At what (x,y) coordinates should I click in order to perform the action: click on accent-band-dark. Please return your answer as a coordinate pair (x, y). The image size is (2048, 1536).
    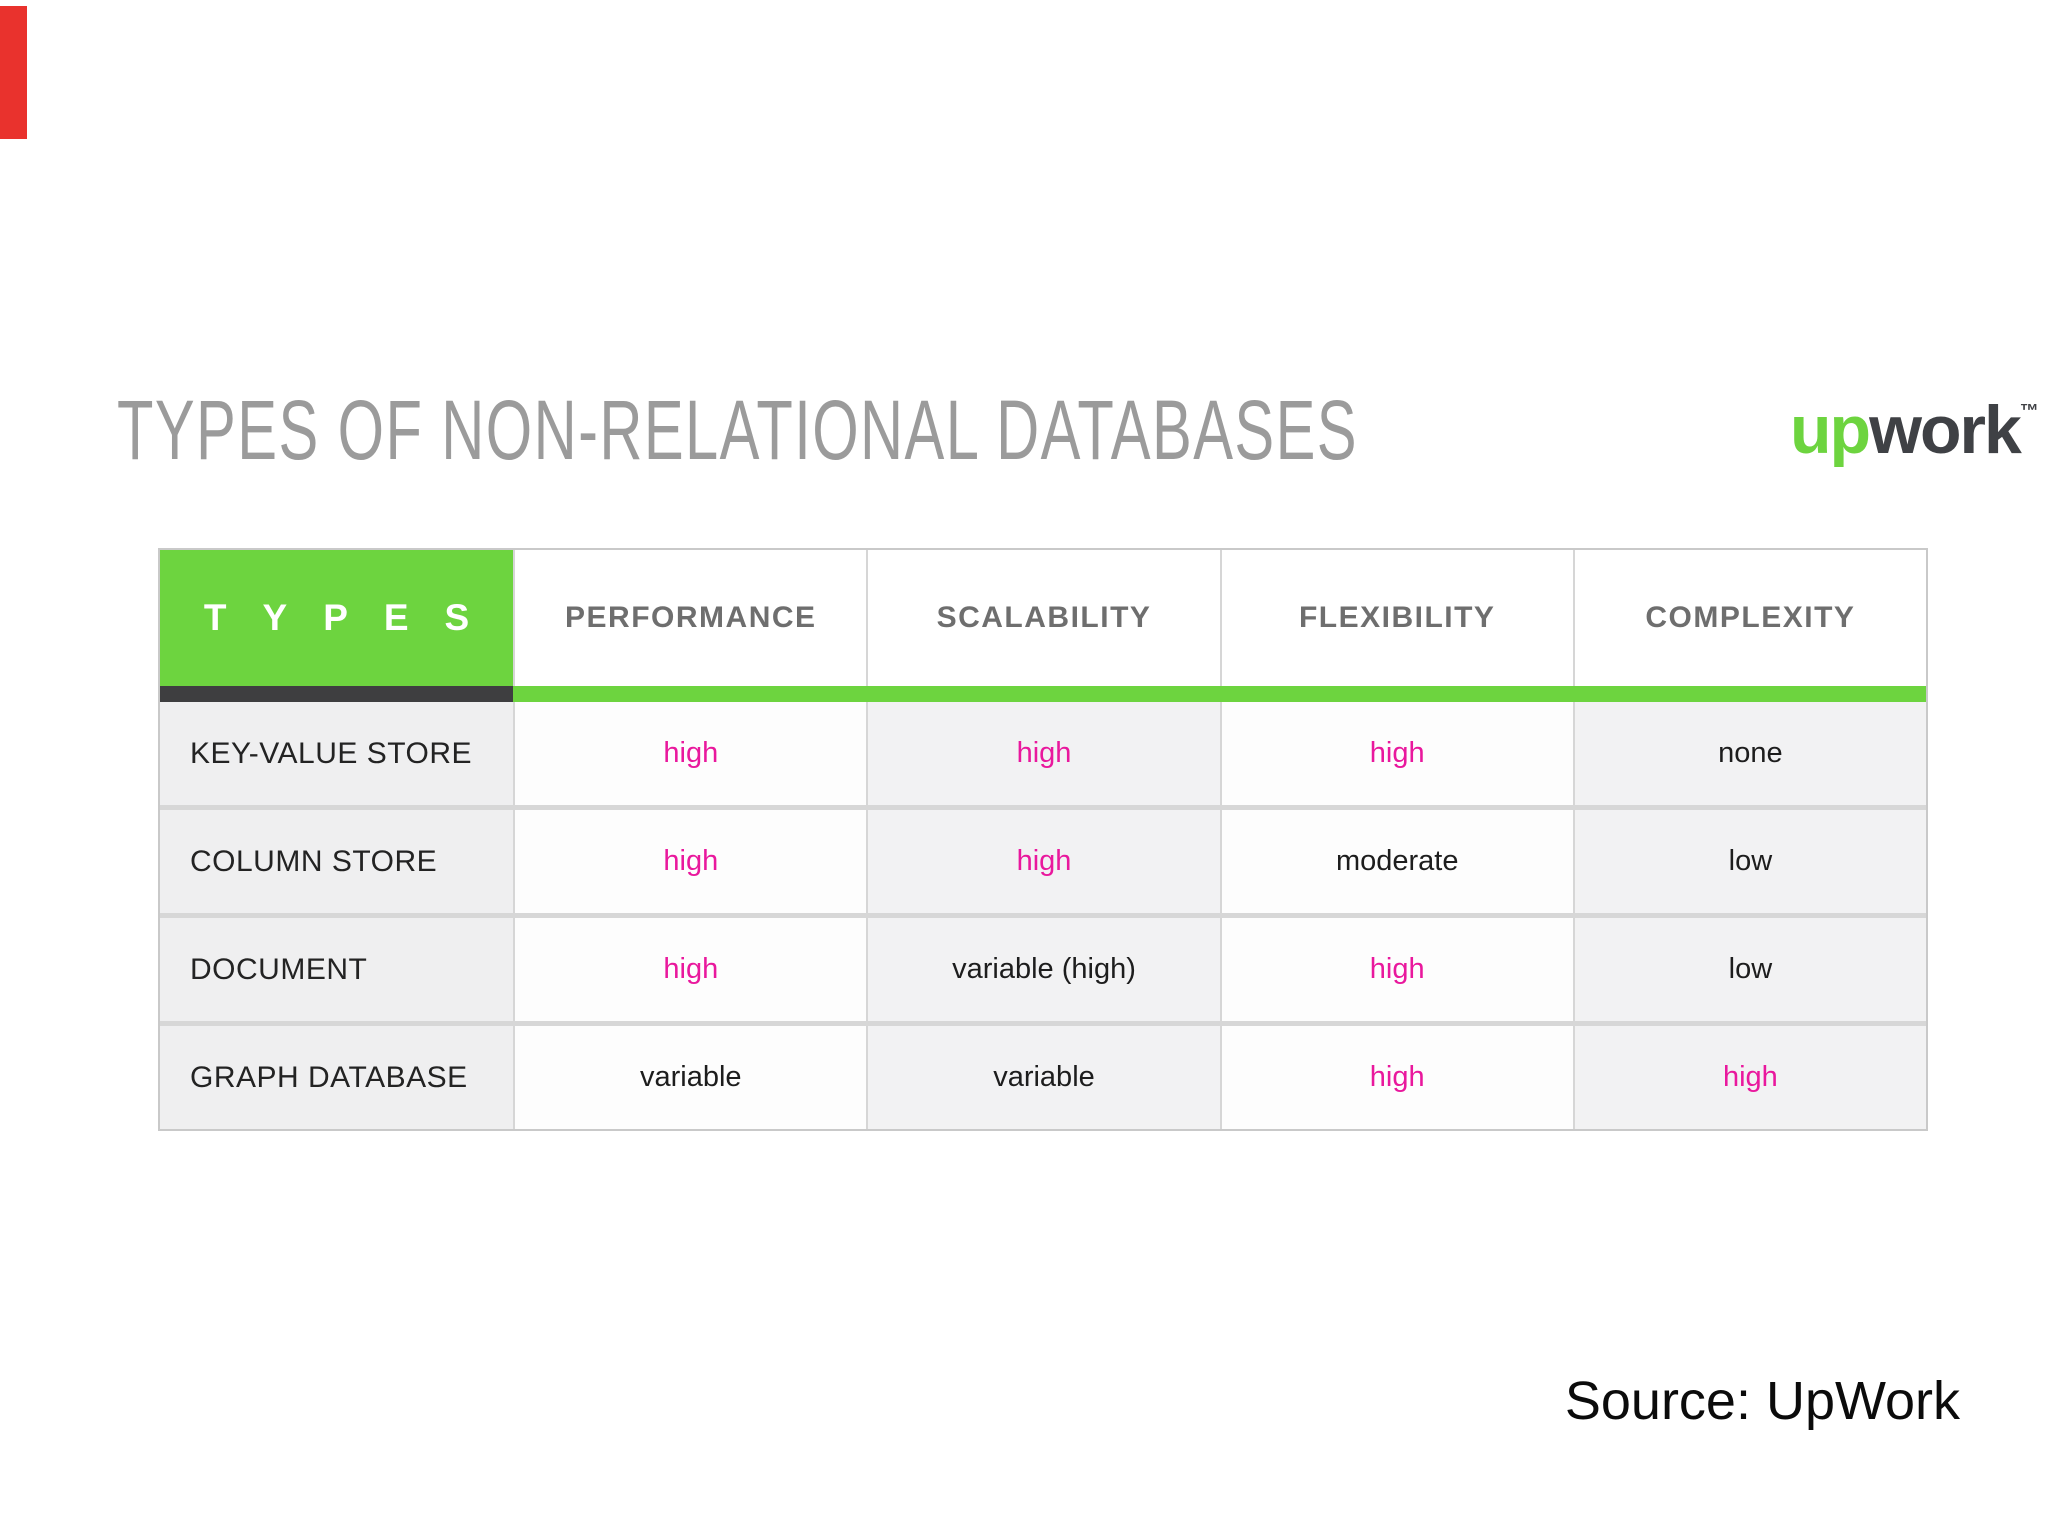
    Looking at the image, I should click on (337, 694).